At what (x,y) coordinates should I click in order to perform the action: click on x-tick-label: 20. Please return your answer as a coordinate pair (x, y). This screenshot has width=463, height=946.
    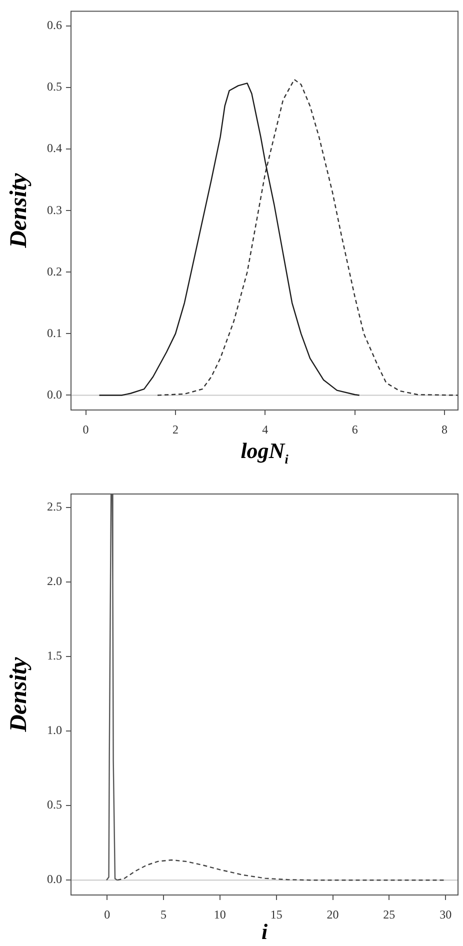
    Looking at the image, I should click on (332, 914).